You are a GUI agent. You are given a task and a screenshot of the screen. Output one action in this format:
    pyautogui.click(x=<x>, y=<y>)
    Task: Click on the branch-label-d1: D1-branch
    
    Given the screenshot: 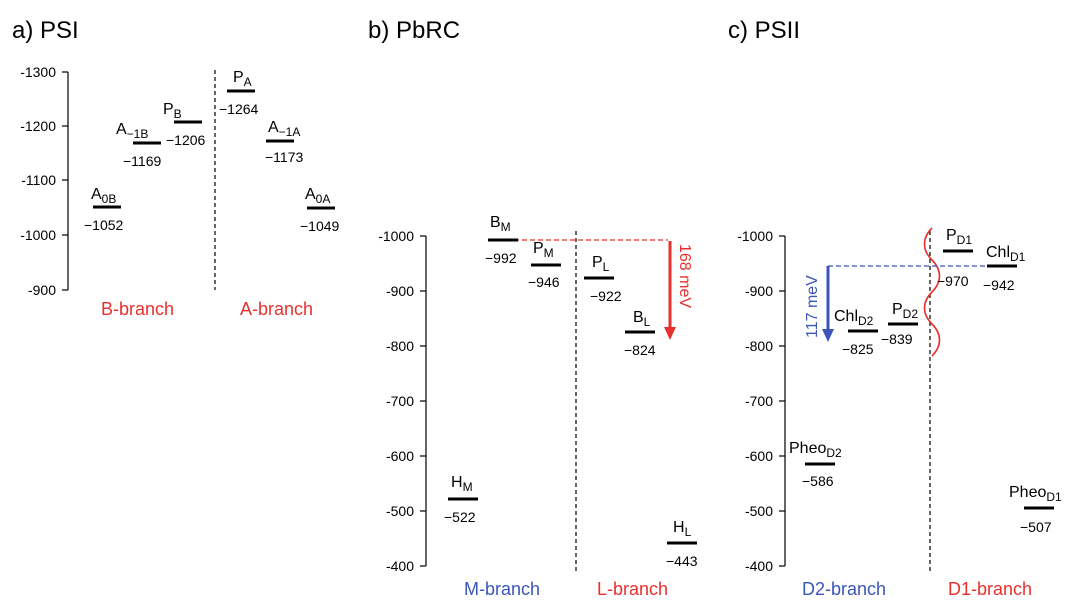 What is the action you would take?
    pyautogui.click(x=990, y=589)
    